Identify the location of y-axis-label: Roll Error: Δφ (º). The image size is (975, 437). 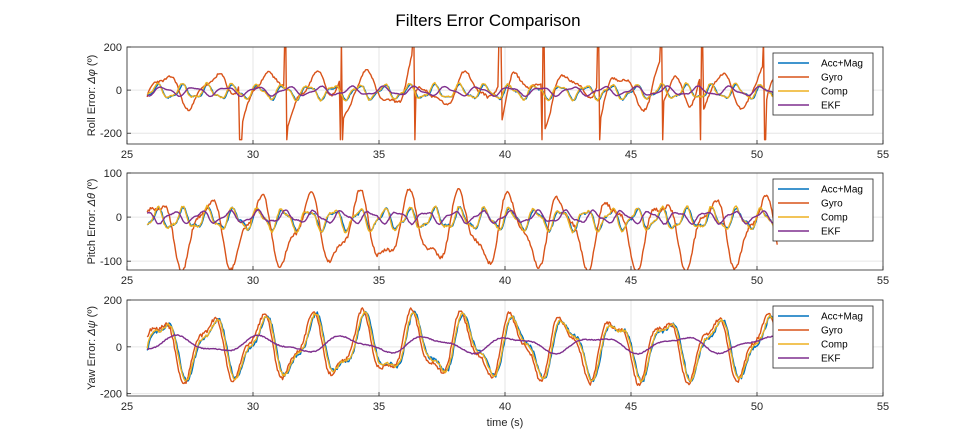
(92, 96).